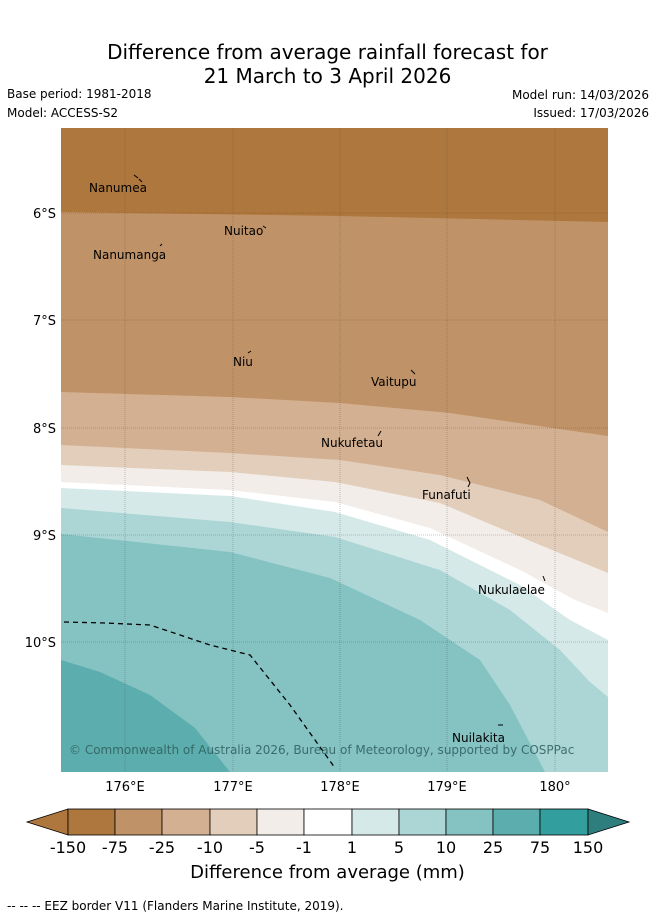 The width and height of the screenshot is (655, 919). I want to click on colorbar, so click(328, 822).